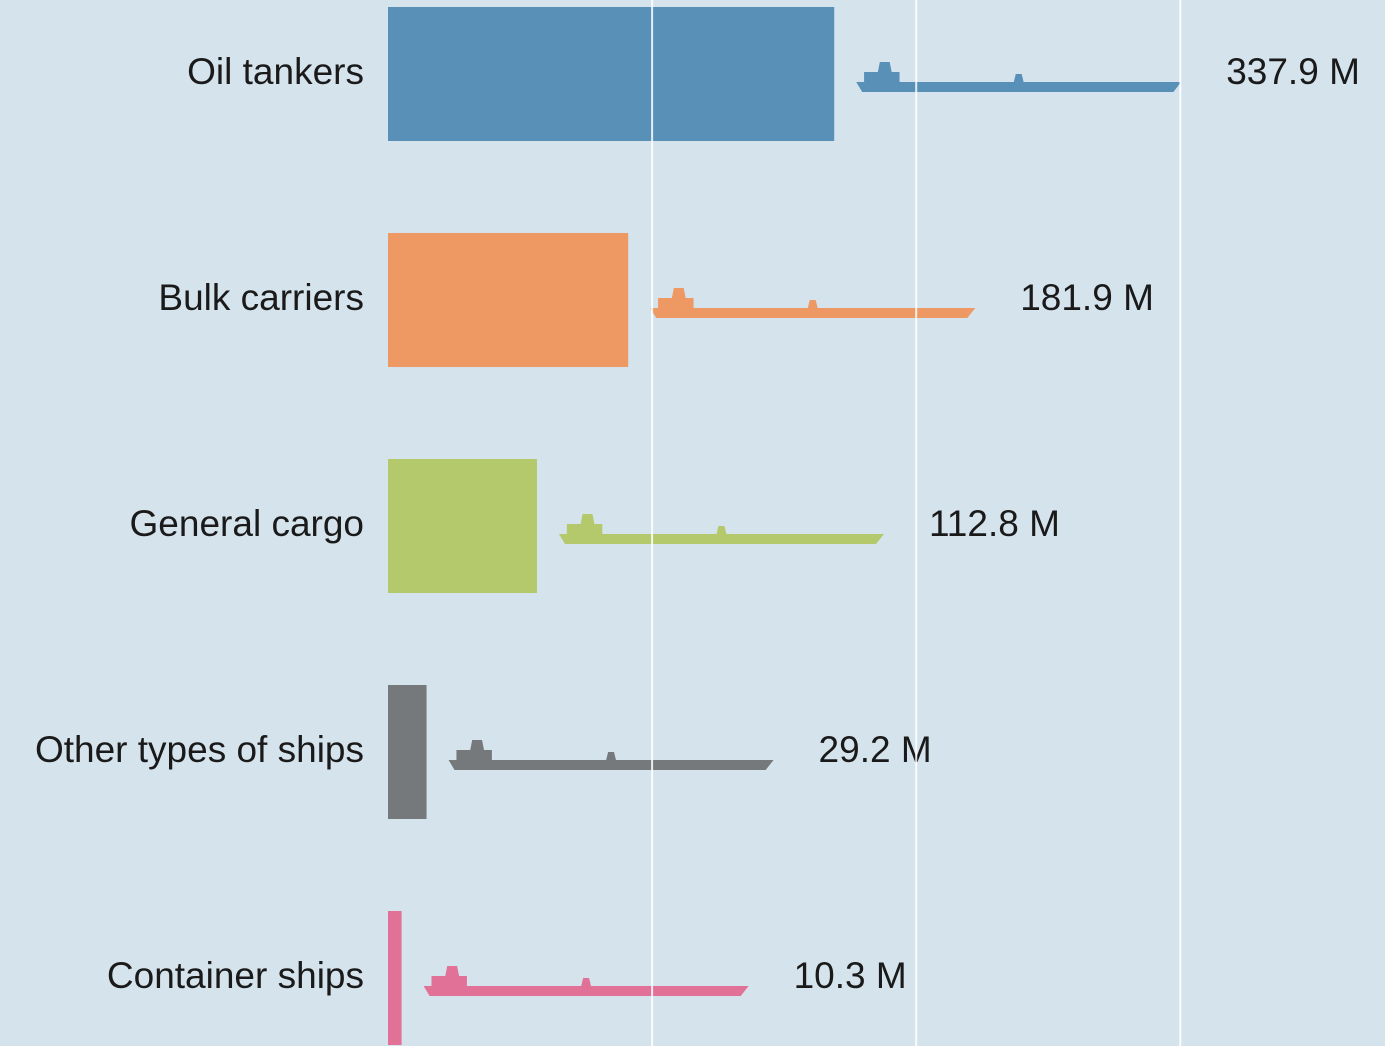 The width and height of the screenshot is (1385, 1046). I want to click on value-label: 29.2 M, so click(875, 749).